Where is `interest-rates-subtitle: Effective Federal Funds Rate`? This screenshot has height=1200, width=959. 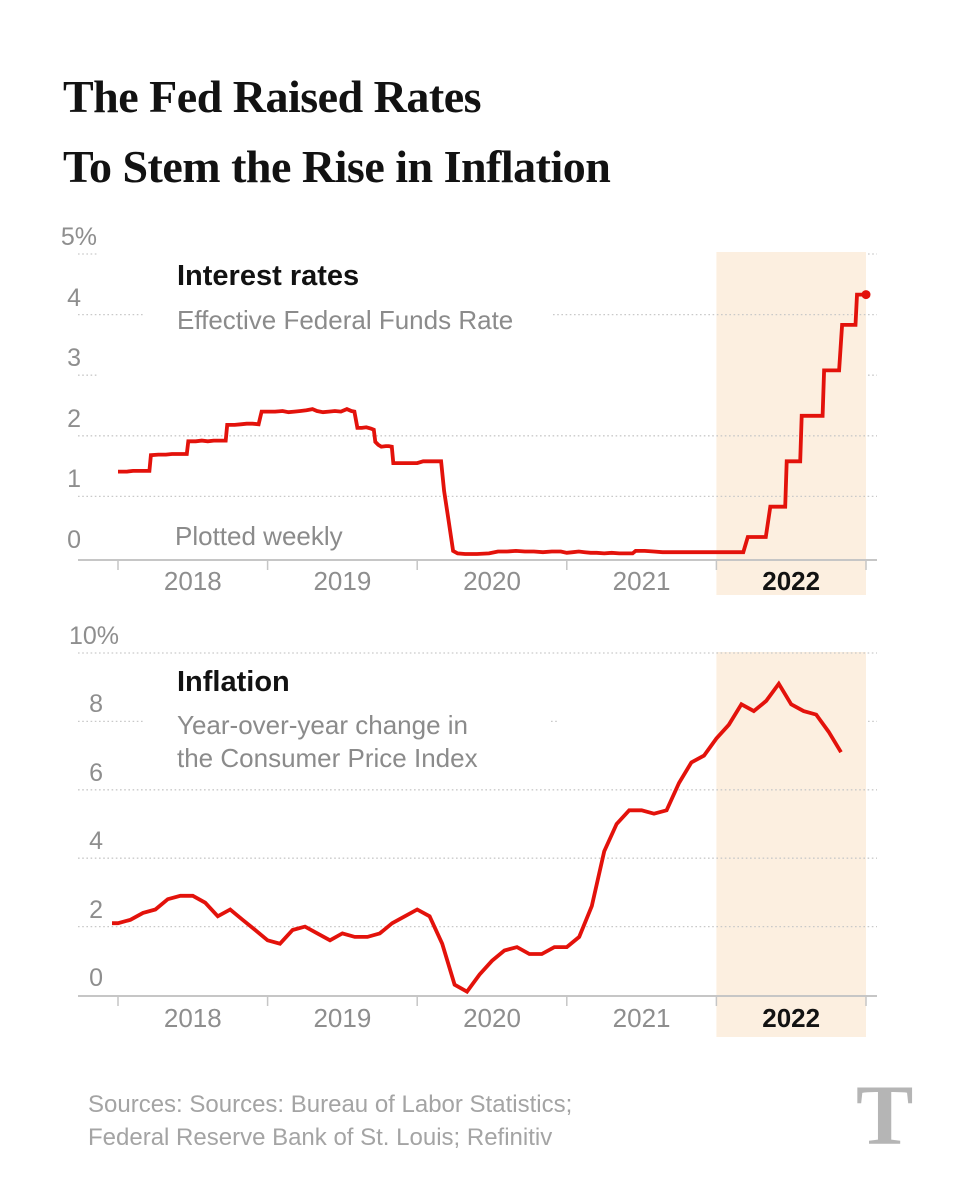
interest-rates-subtitle: Effective Federal Funds Rate is located at coordinates (345, 320).